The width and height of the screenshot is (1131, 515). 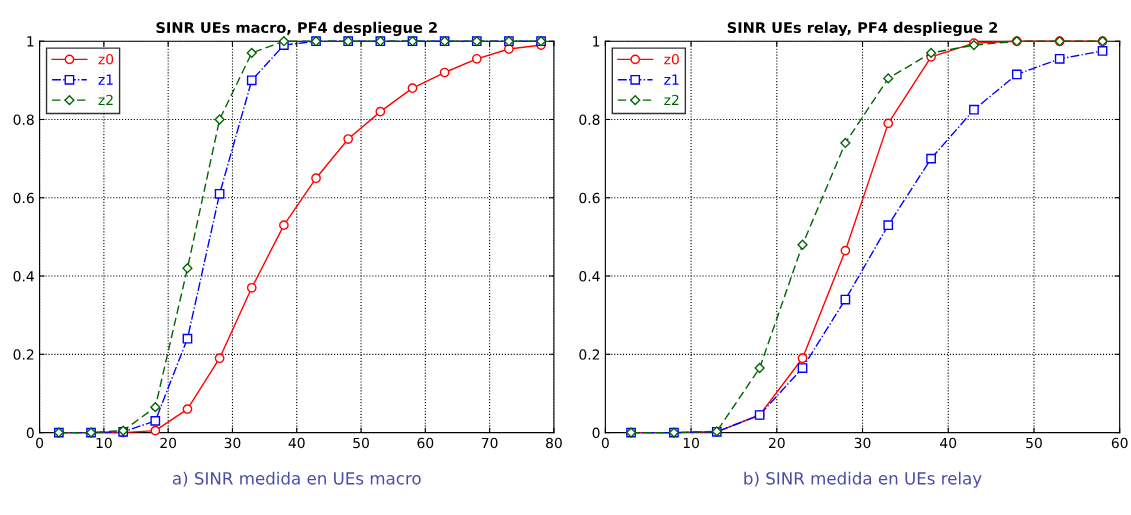 I want to click on x-tick-label: 80, so click(x=554, y=443).